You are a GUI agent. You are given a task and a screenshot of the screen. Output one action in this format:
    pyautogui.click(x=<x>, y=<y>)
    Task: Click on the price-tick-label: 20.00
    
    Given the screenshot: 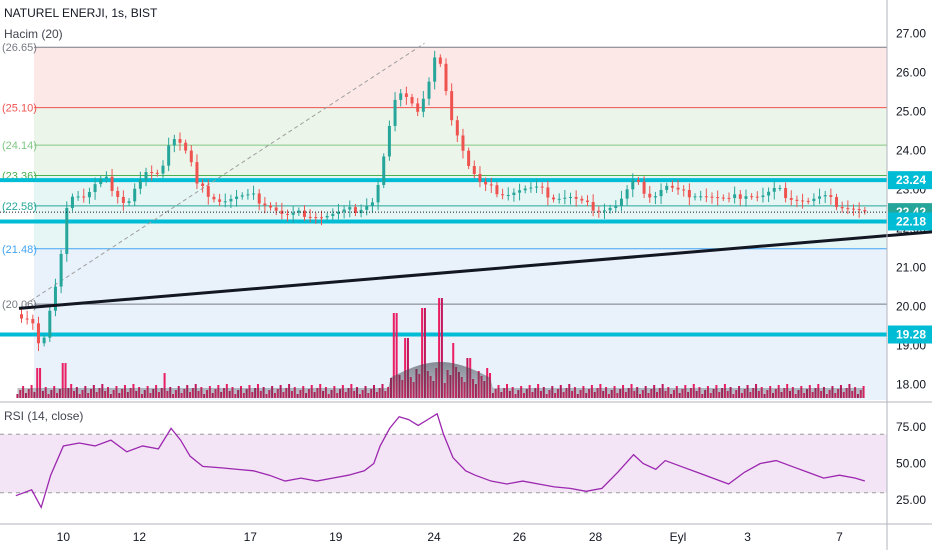 What is the action you would take?
    pyautogui.click(x=911, y=306)
    